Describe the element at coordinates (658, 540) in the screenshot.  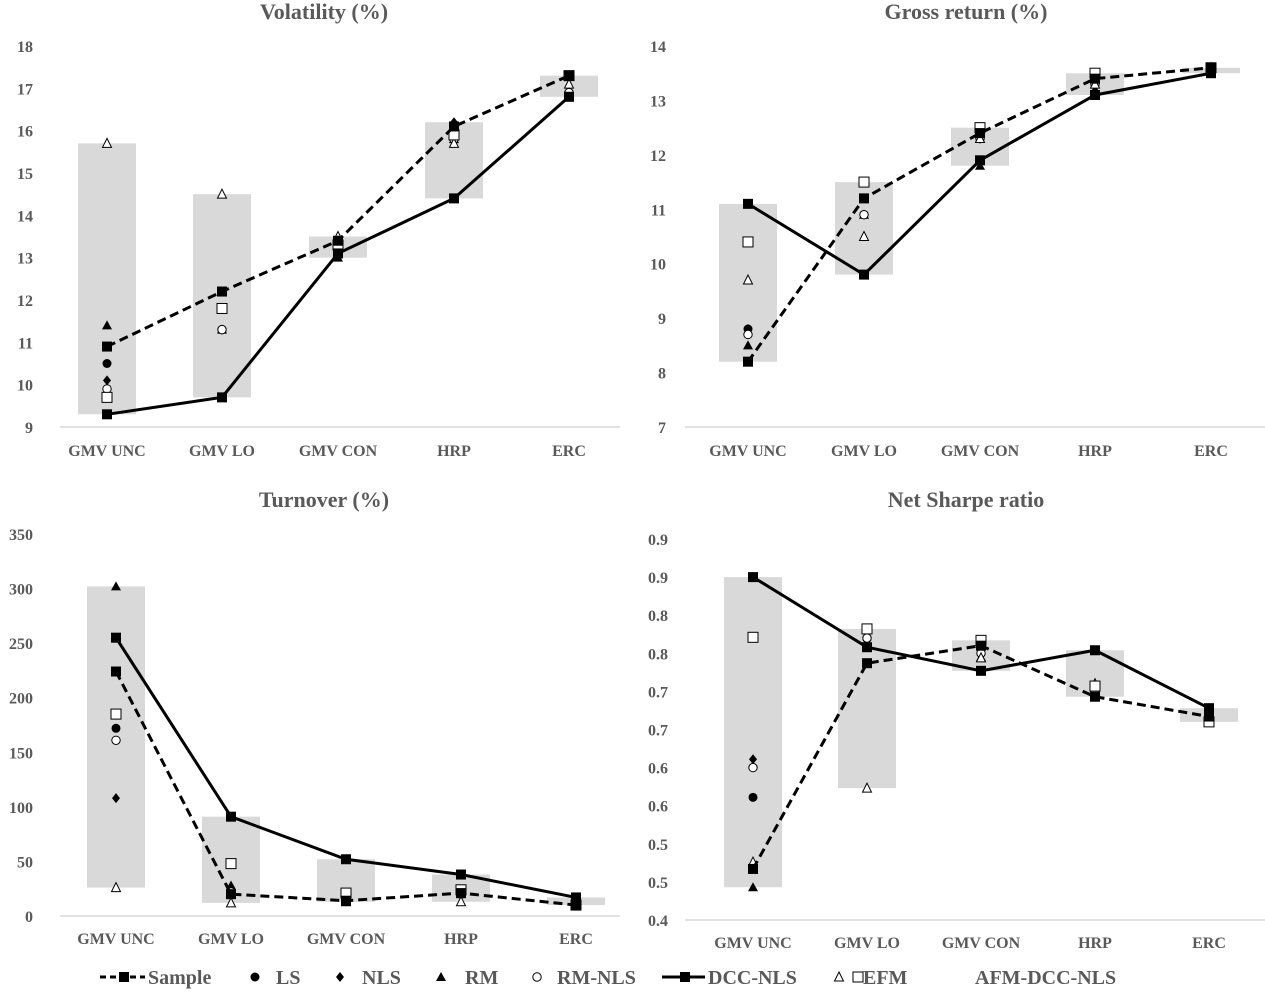
I see `y-tick-label: 0.9` at that location.